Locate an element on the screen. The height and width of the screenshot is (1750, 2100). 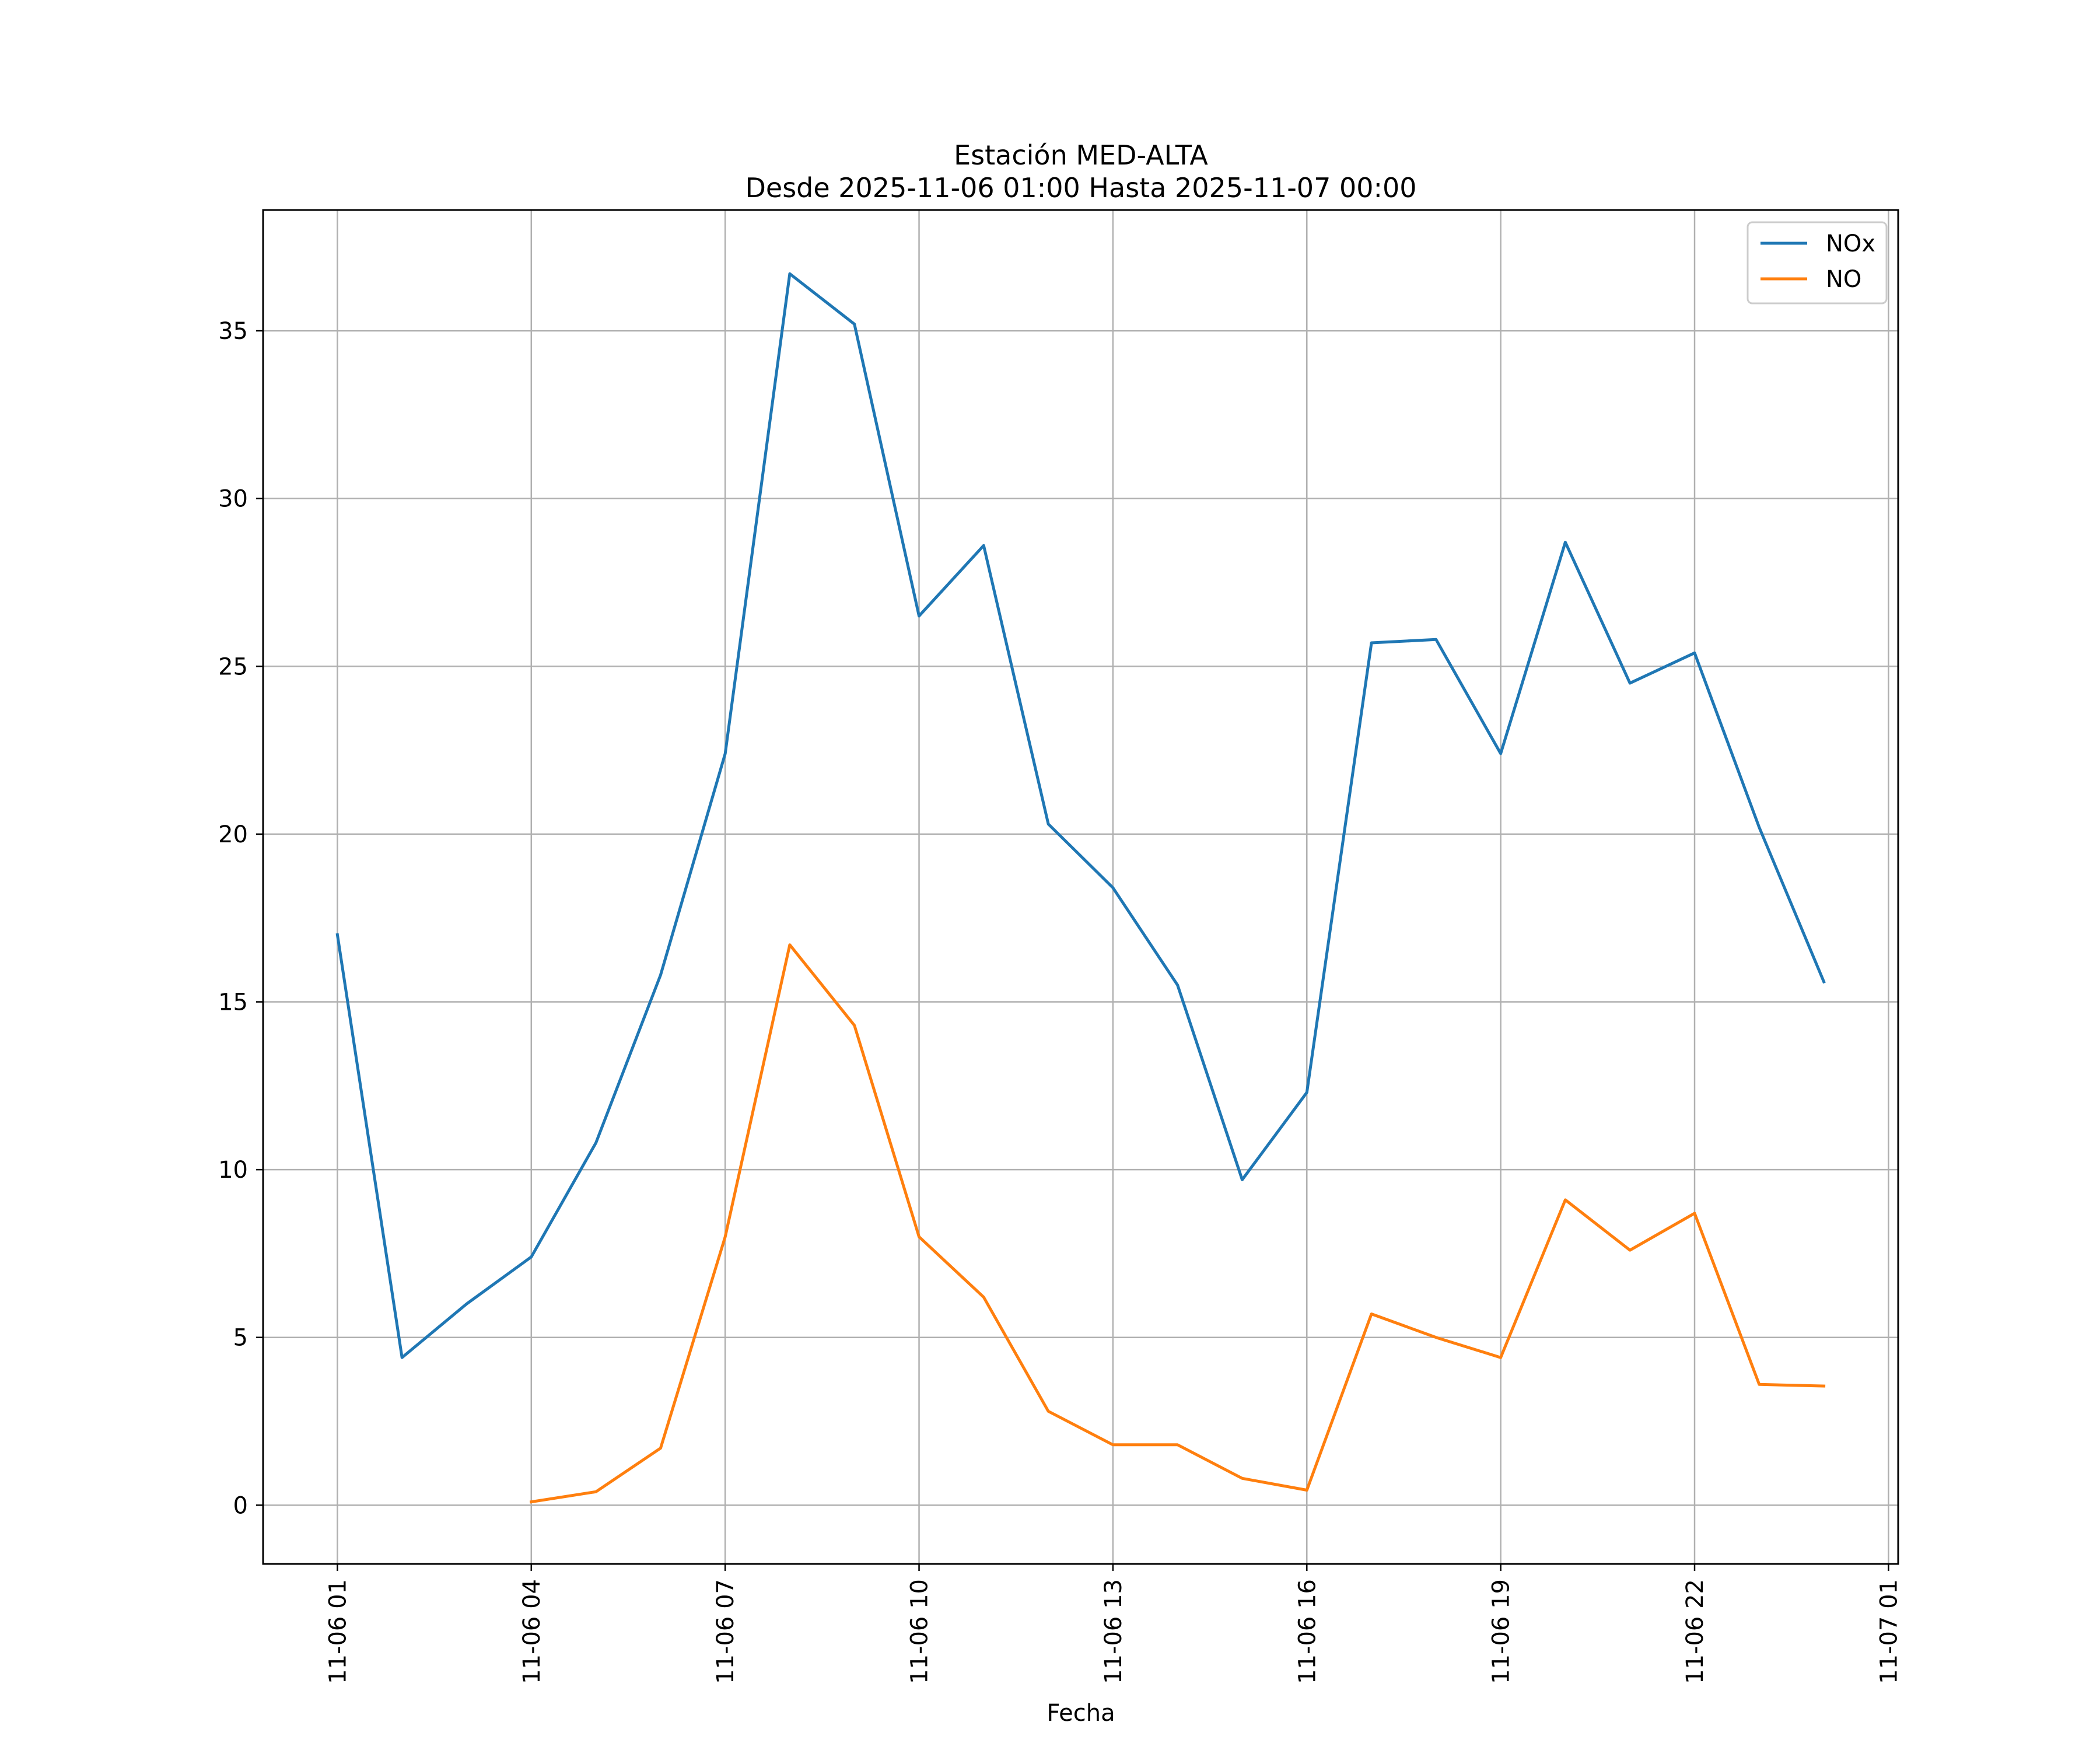
y-tick-label: 35 is located at coordinates (233, 331).